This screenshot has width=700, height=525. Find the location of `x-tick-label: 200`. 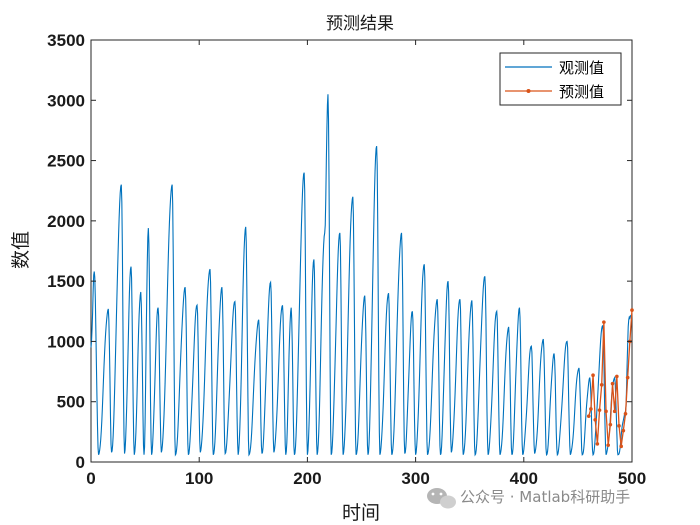

x-tick-label: 200 is located at coordinates (307, 478).